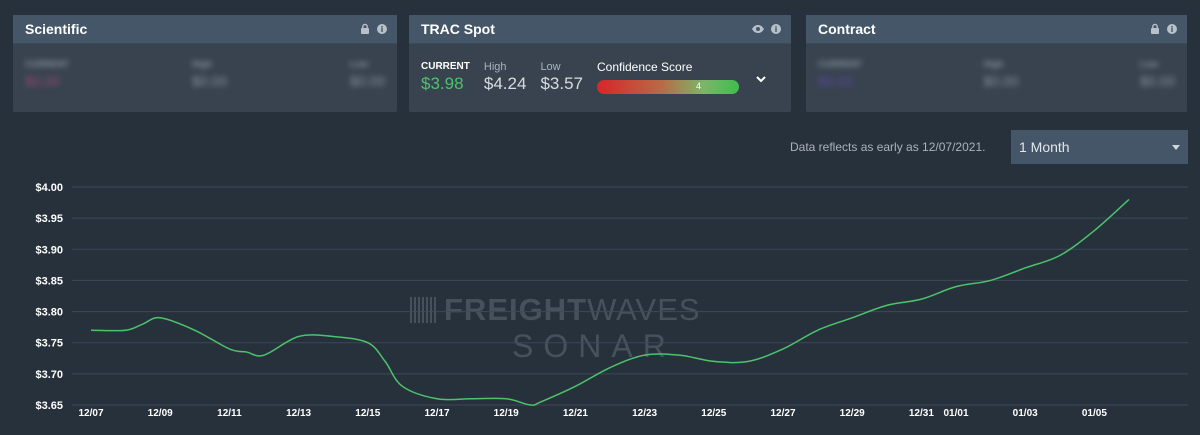 This screenshot has height=435, width=1200. What do you see at coordinates (205, 29) in the screenshot?
I see `scientific-card-header: Scientific i` at bounding box center [205, 29].